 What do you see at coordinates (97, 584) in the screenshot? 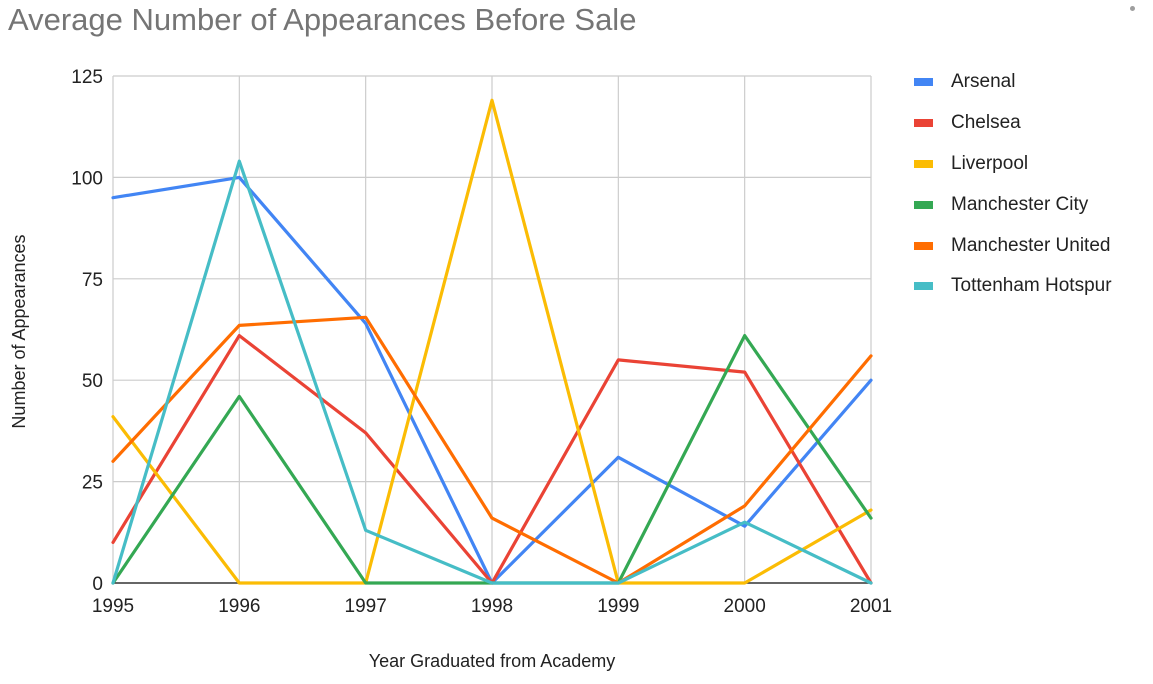
I see `y-tick-label: 0` at bounding box center [97, 584].